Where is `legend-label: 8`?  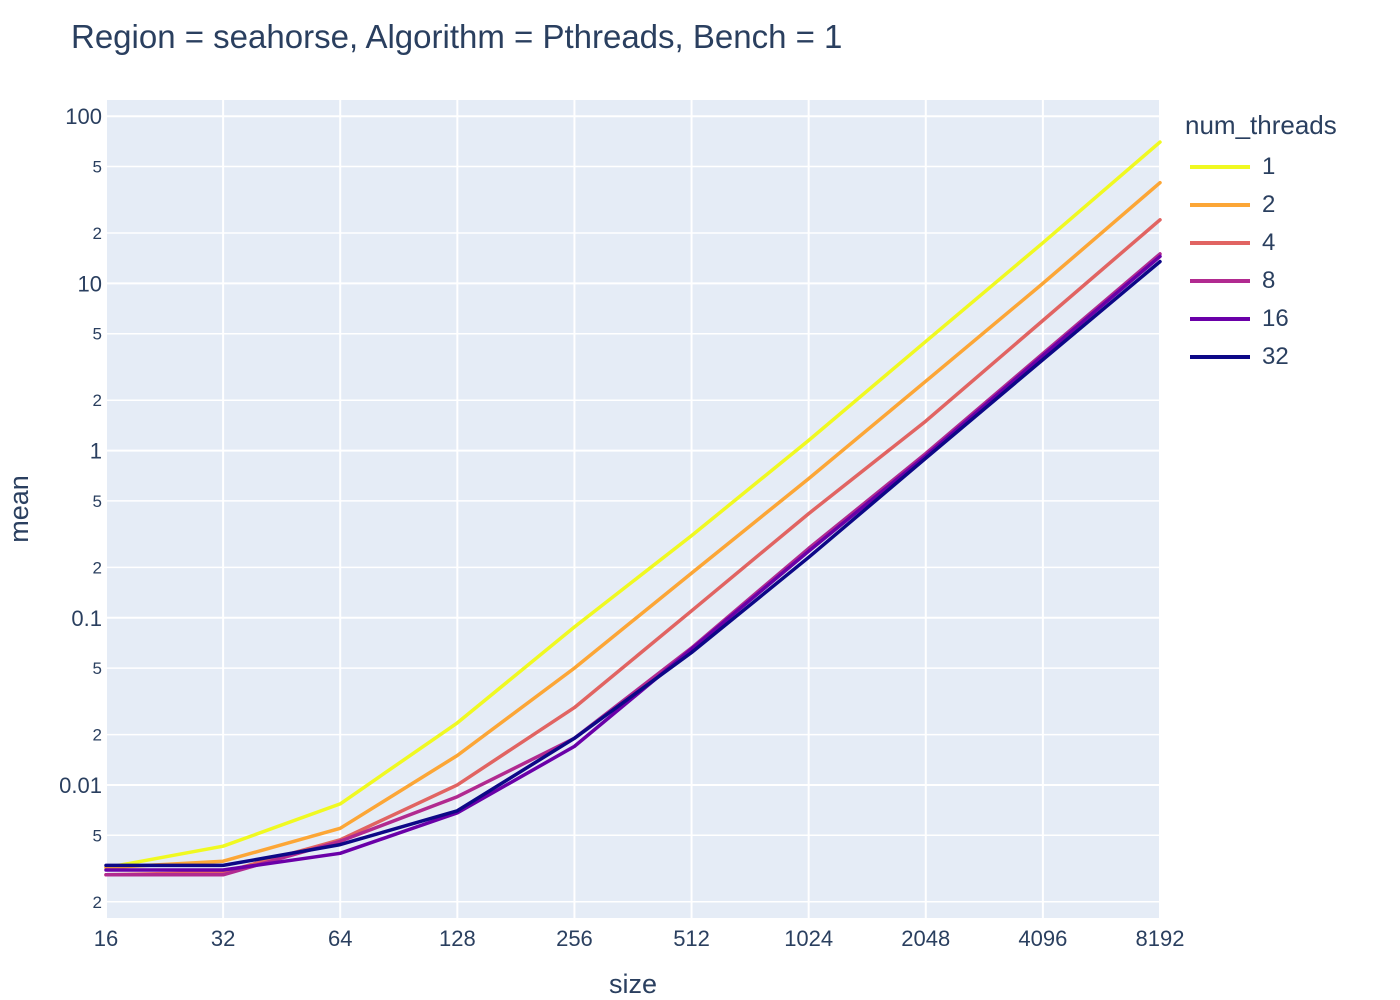 legend-label: 8 is located at coordinates (1269, 280).